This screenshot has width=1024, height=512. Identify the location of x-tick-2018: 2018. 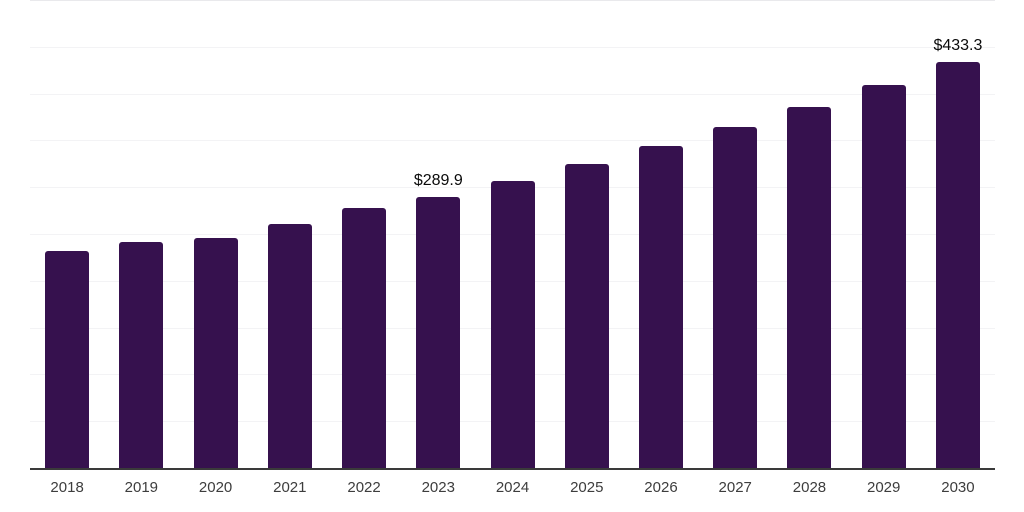
(67, 487).